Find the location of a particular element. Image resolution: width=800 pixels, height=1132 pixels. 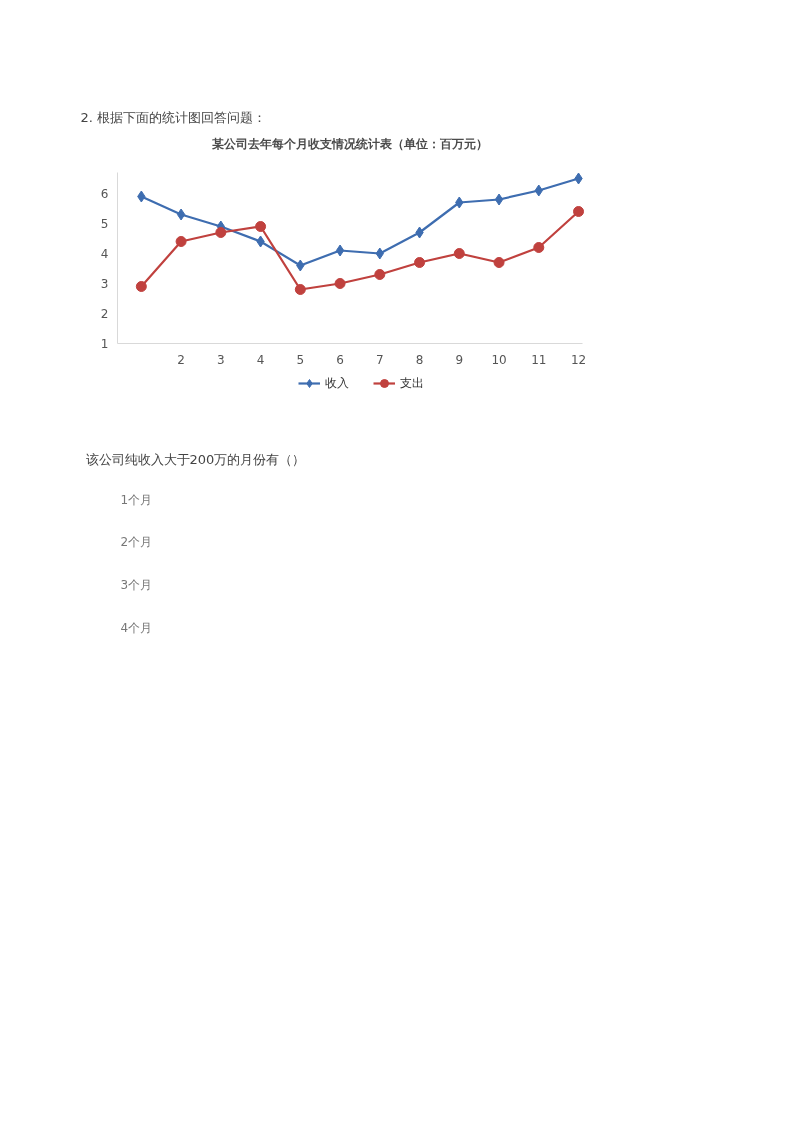

y-tick-label: 4 is located at coordinates (104, 254).